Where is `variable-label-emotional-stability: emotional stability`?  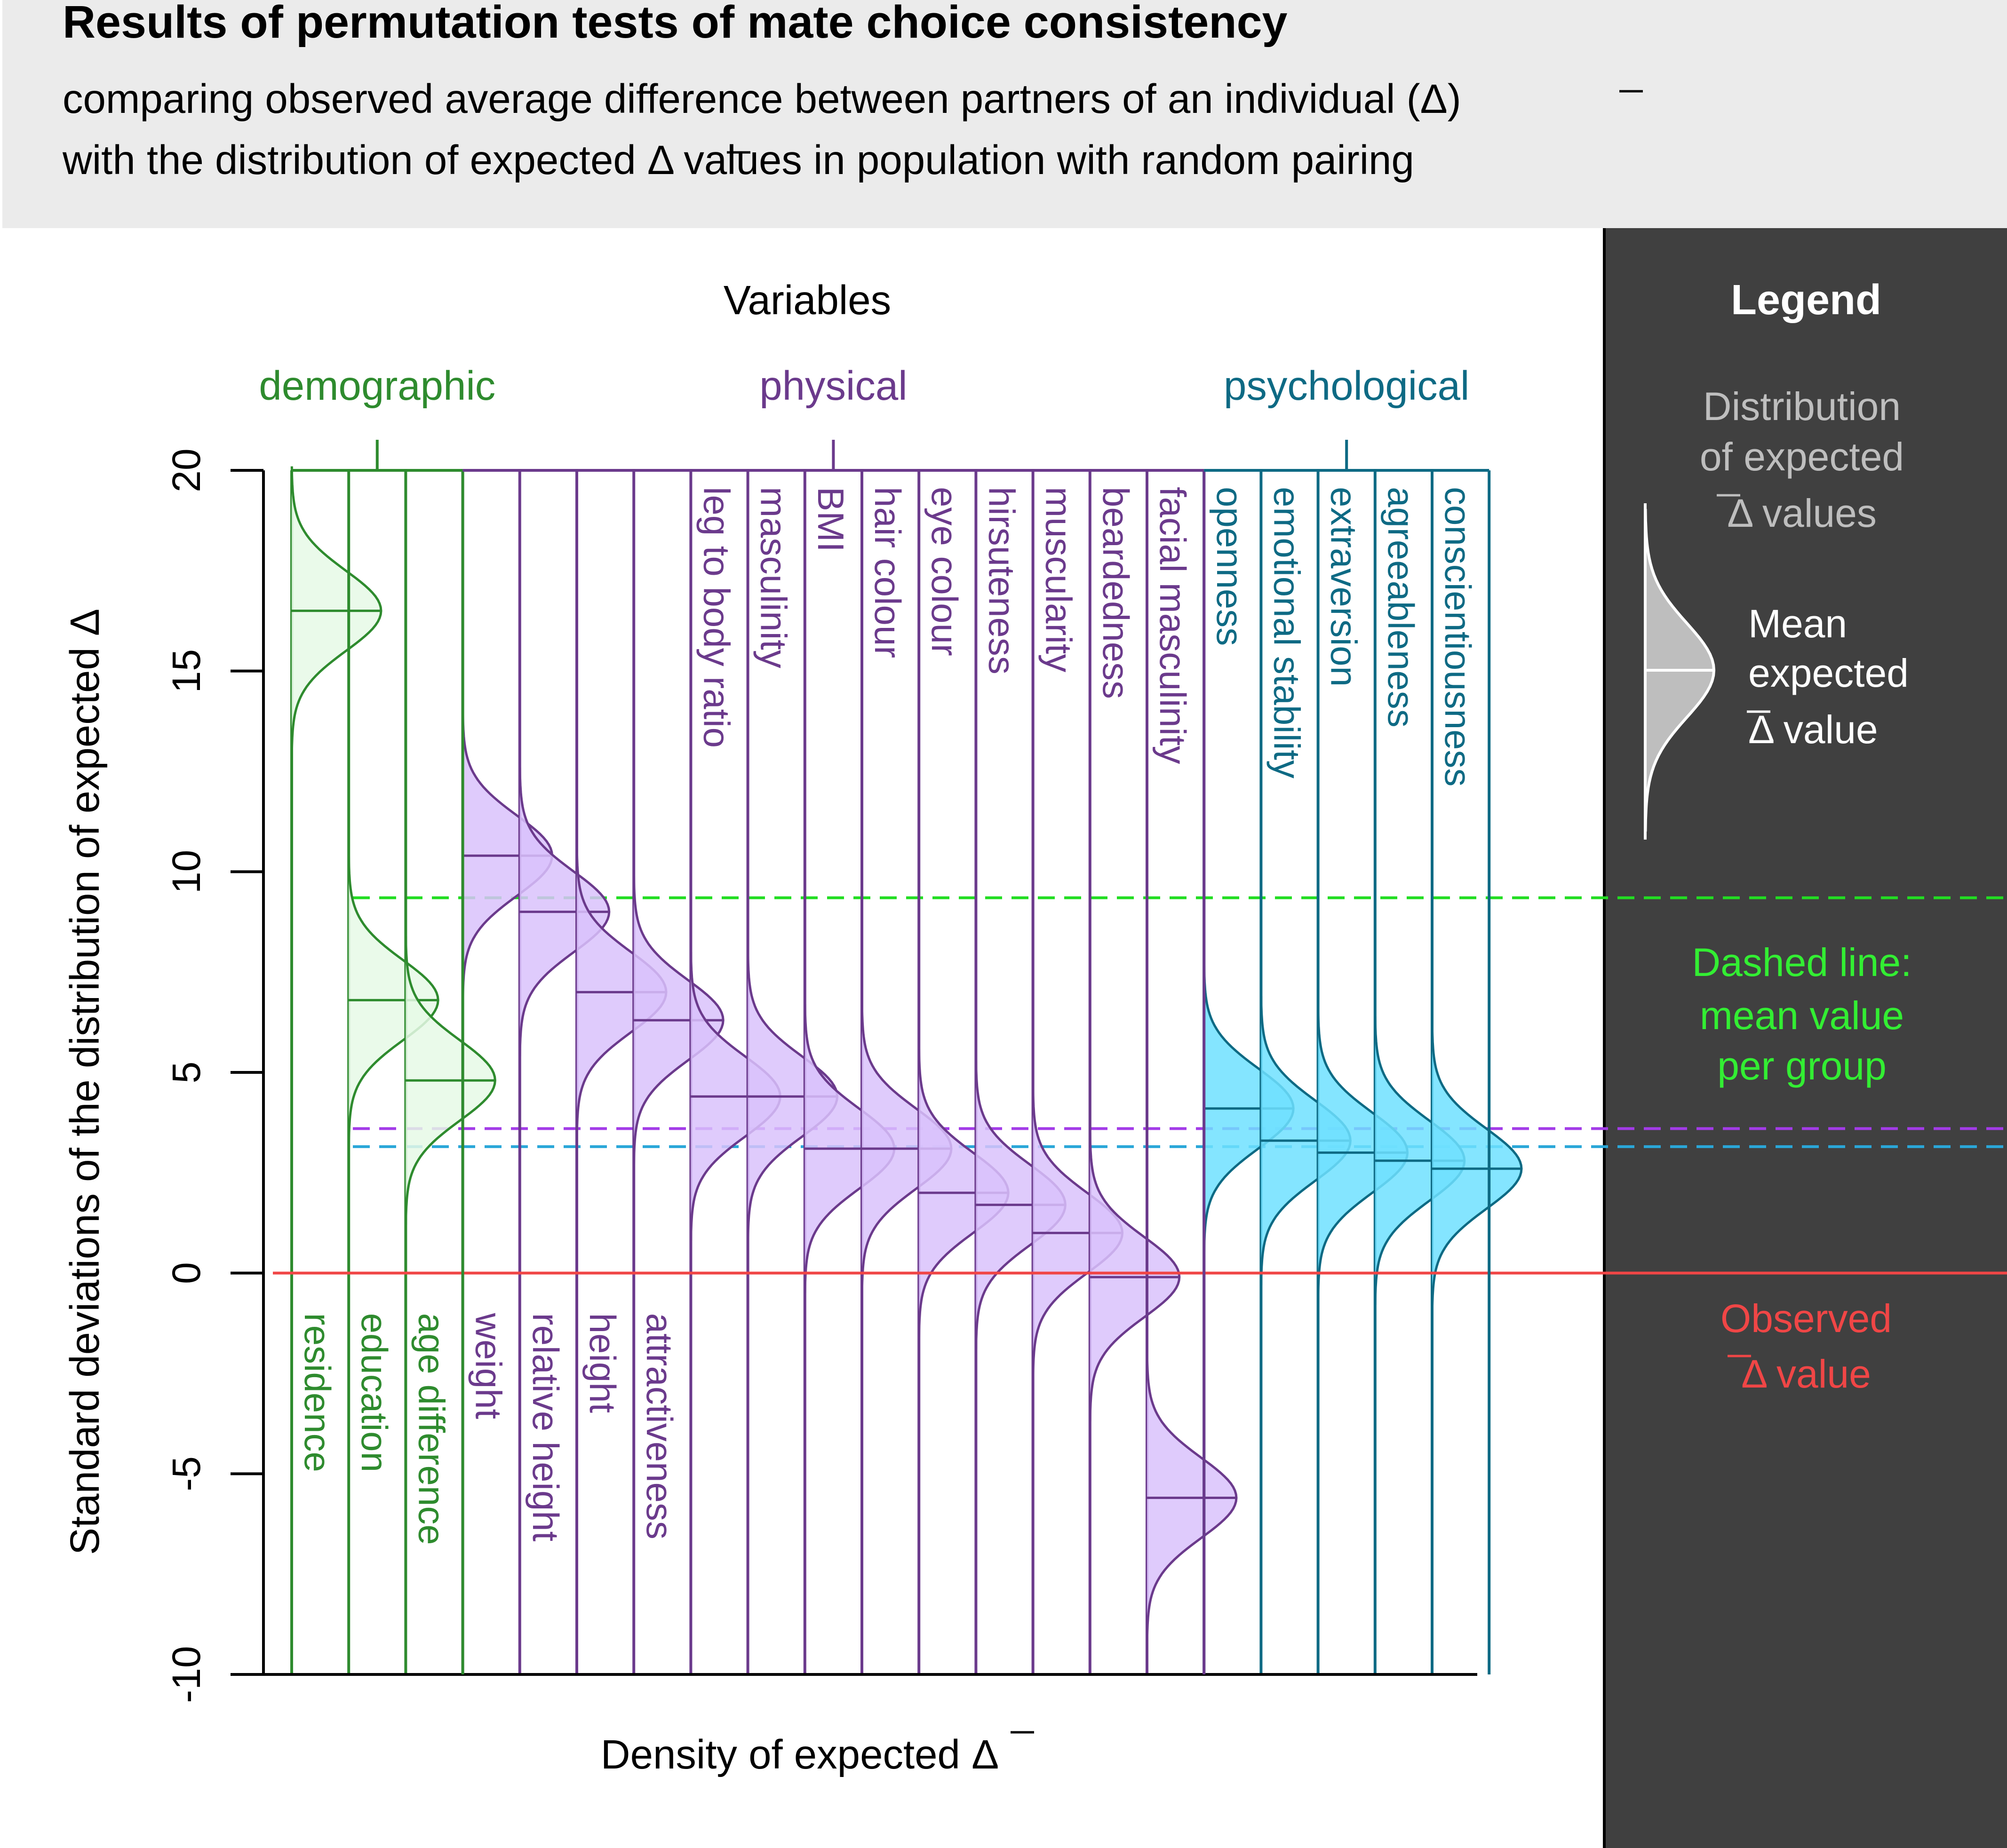
variable-label-emotional-stability: emotional stability is located at coordinates (1286, 632).